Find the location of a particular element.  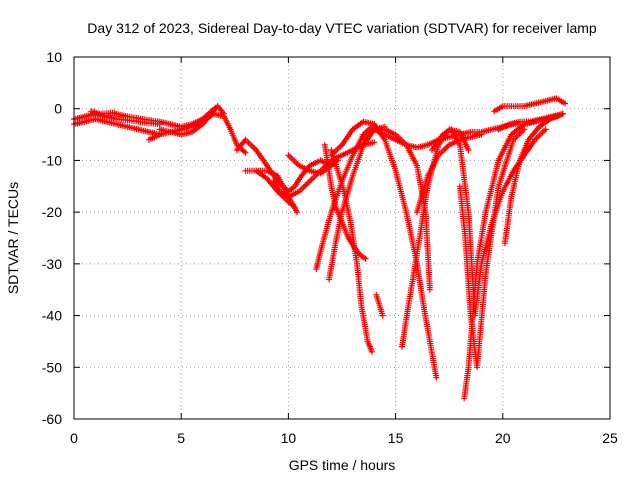

series-track-u is located at coordinates (489, 222).